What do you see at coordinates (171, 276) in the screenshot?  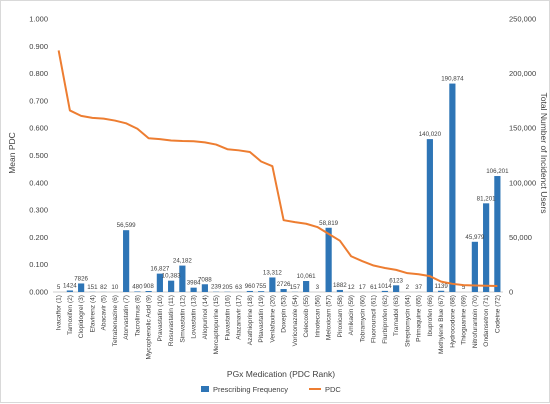 I see `bar-data-label: 10,383` at bounding box center [171, 276].